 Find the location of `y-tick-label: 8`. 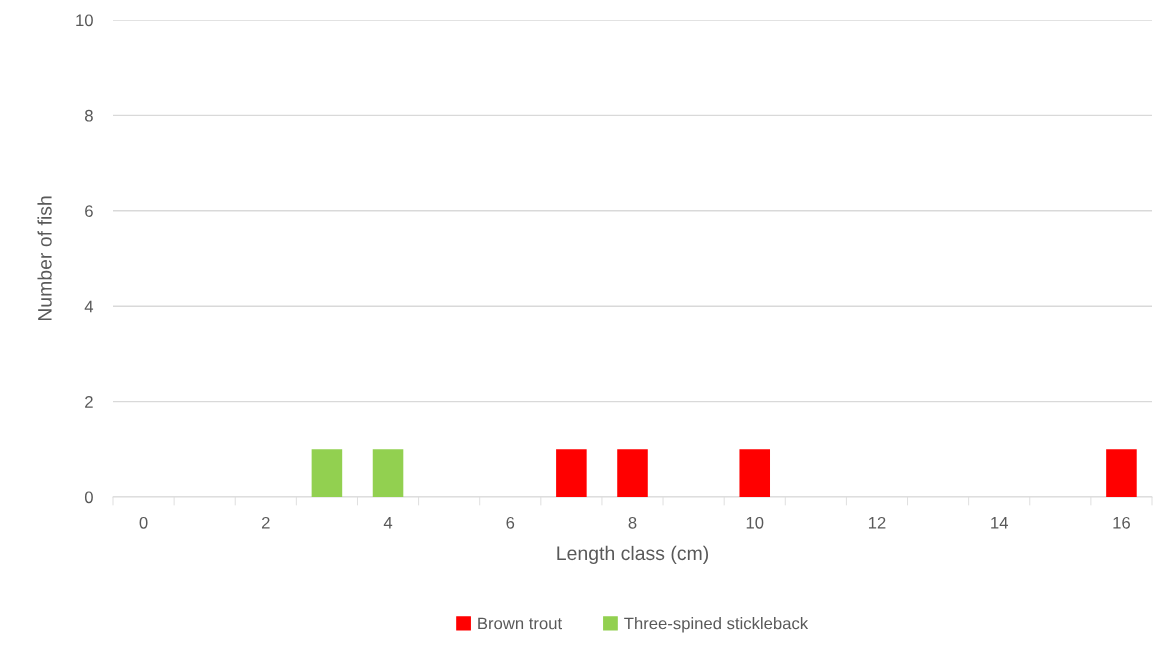

y-tick-label: 8 is located at coordinates (89, 115).